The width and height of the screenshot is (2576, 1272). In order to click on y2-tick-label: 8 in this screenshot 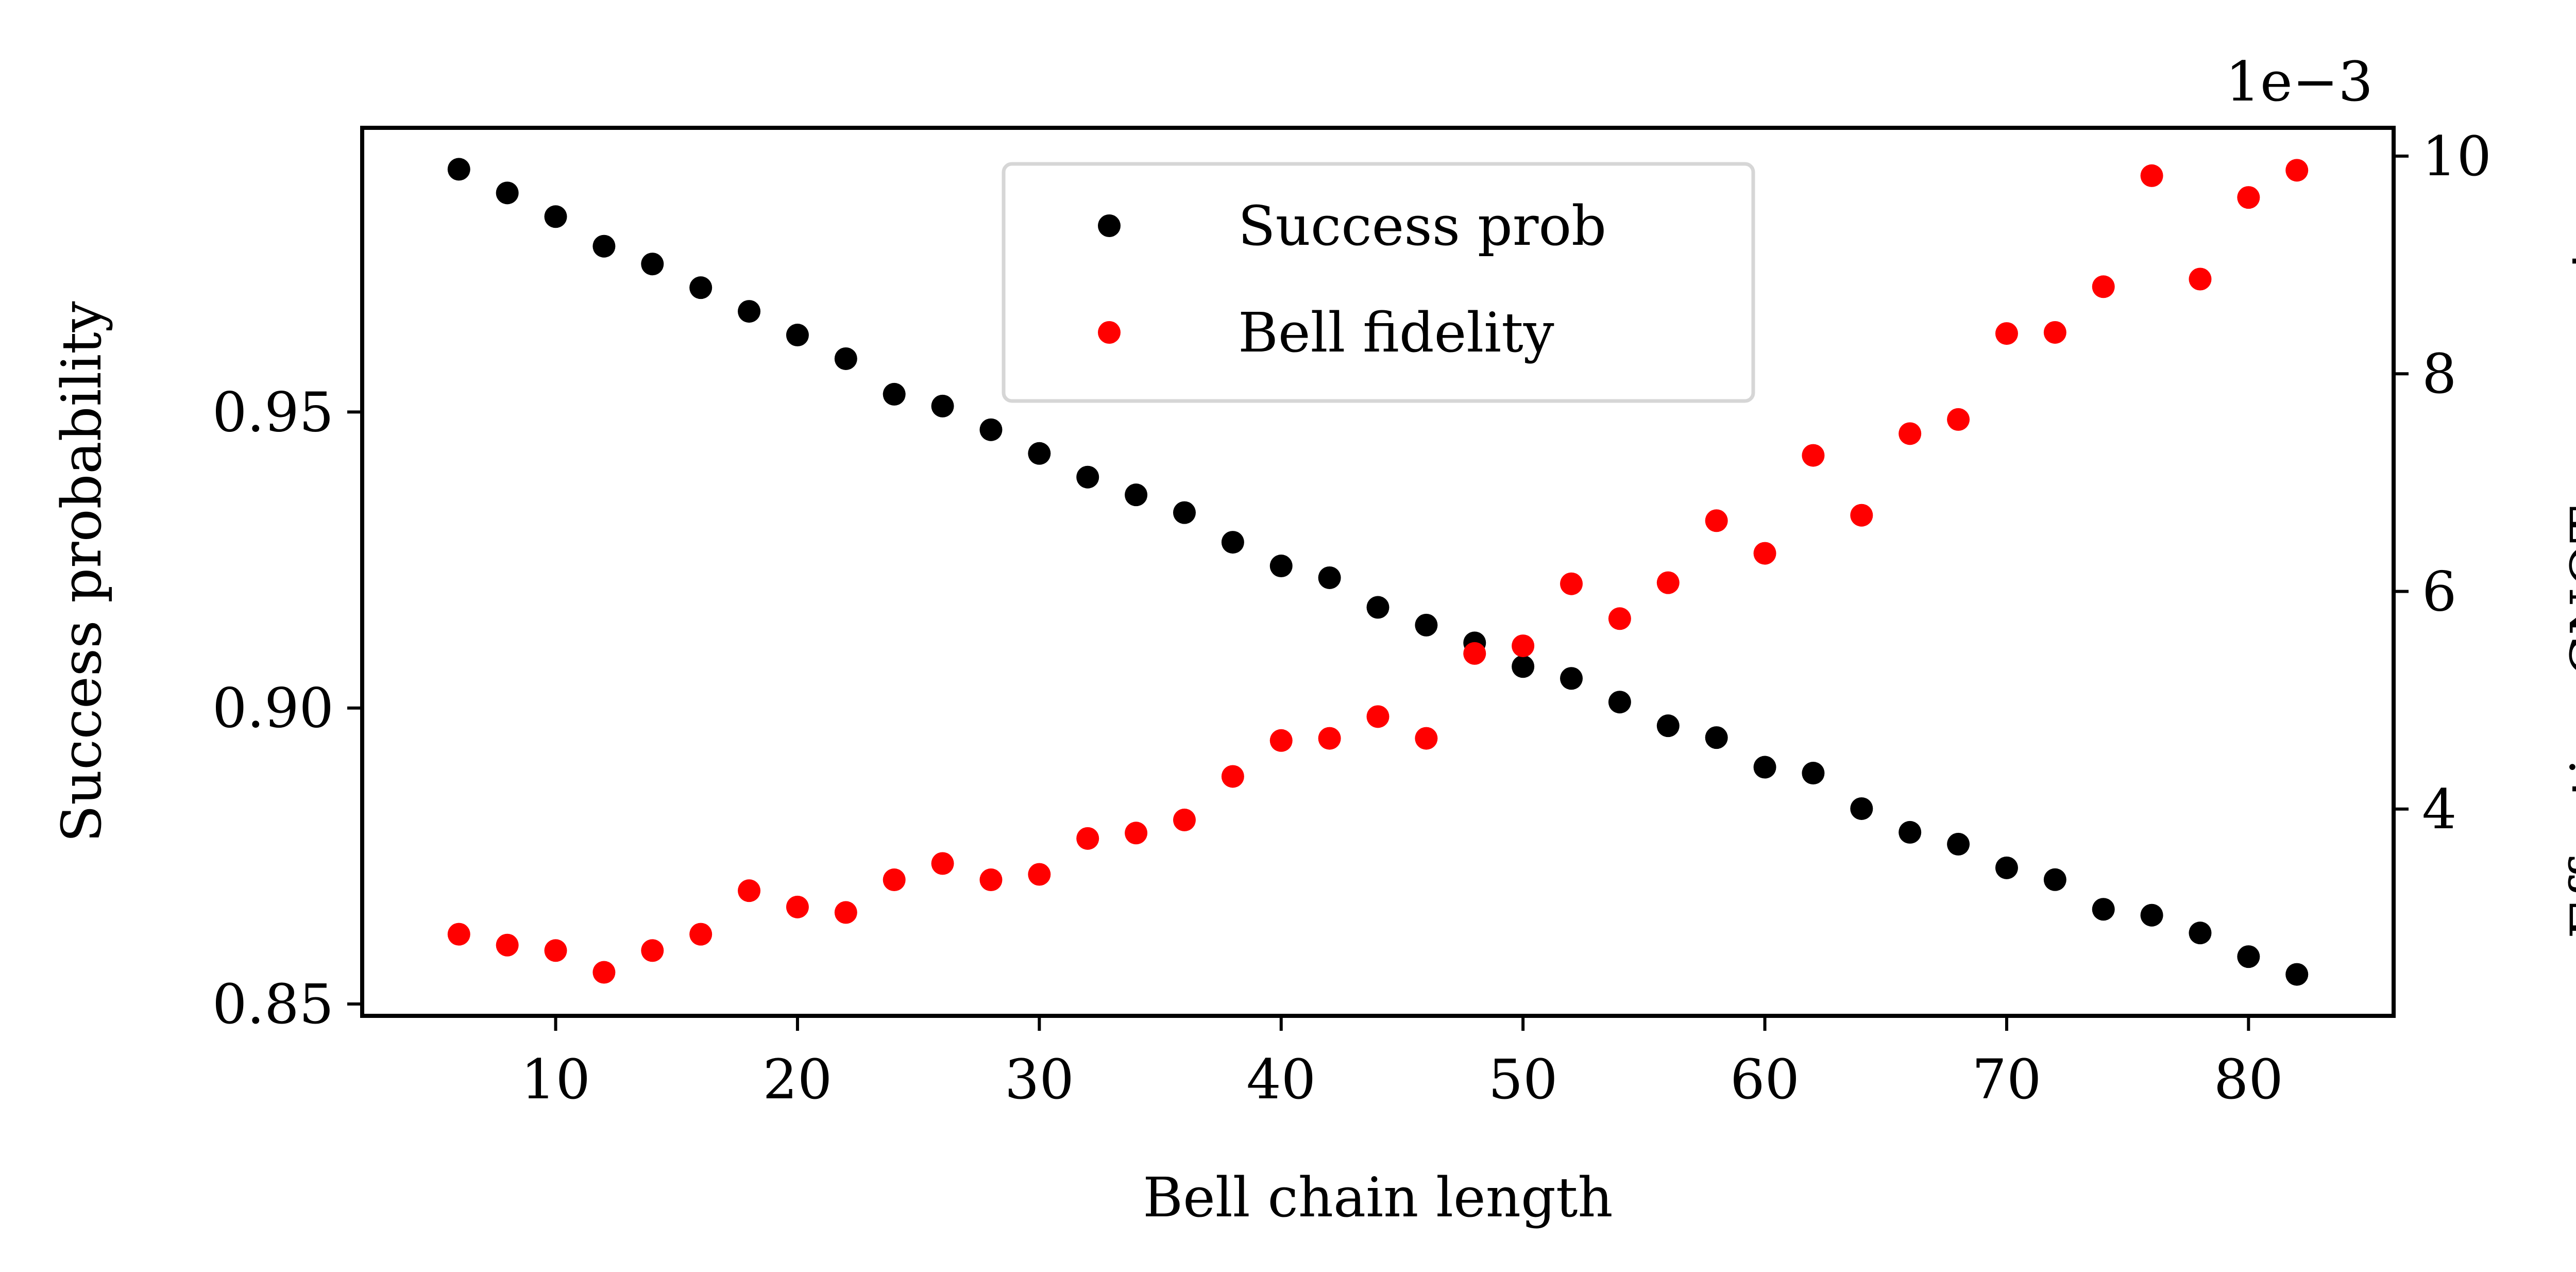, I will do `click(2439, 374)`.